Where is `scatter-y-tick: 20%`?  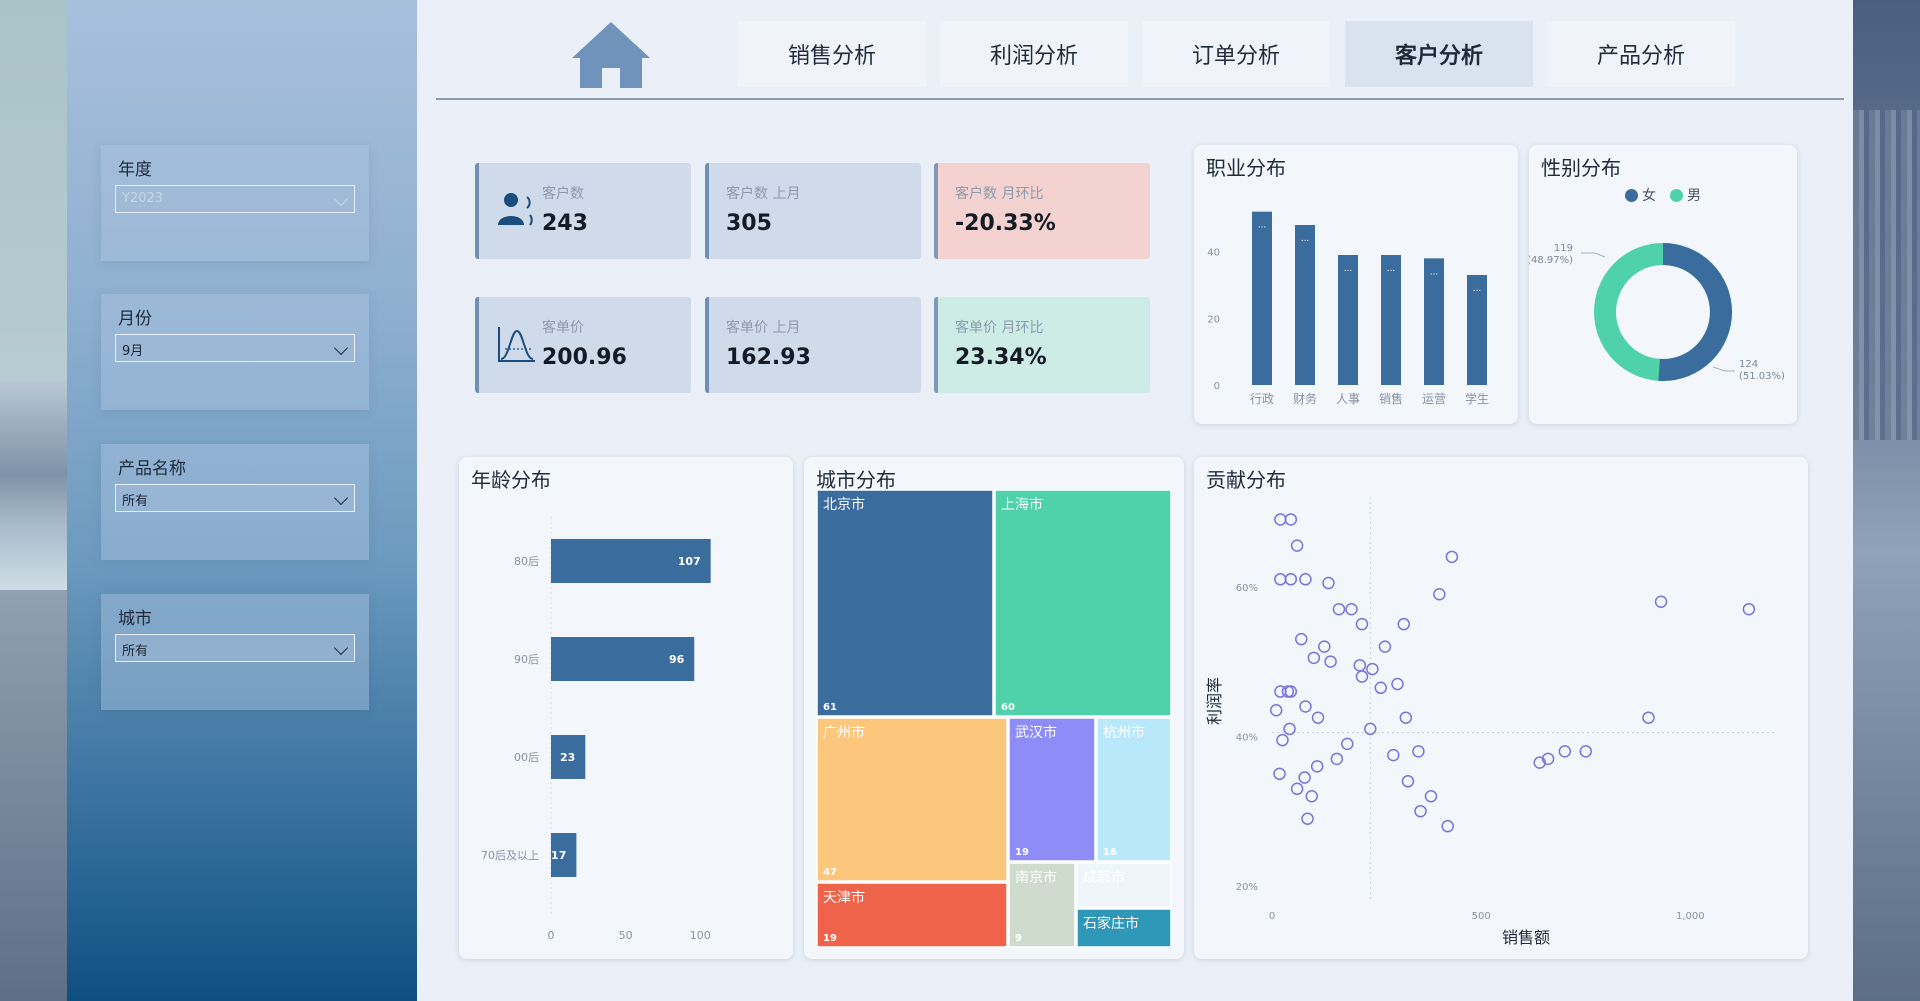
scatter-y-tick: 20% is located at coordinates (1247, 887).